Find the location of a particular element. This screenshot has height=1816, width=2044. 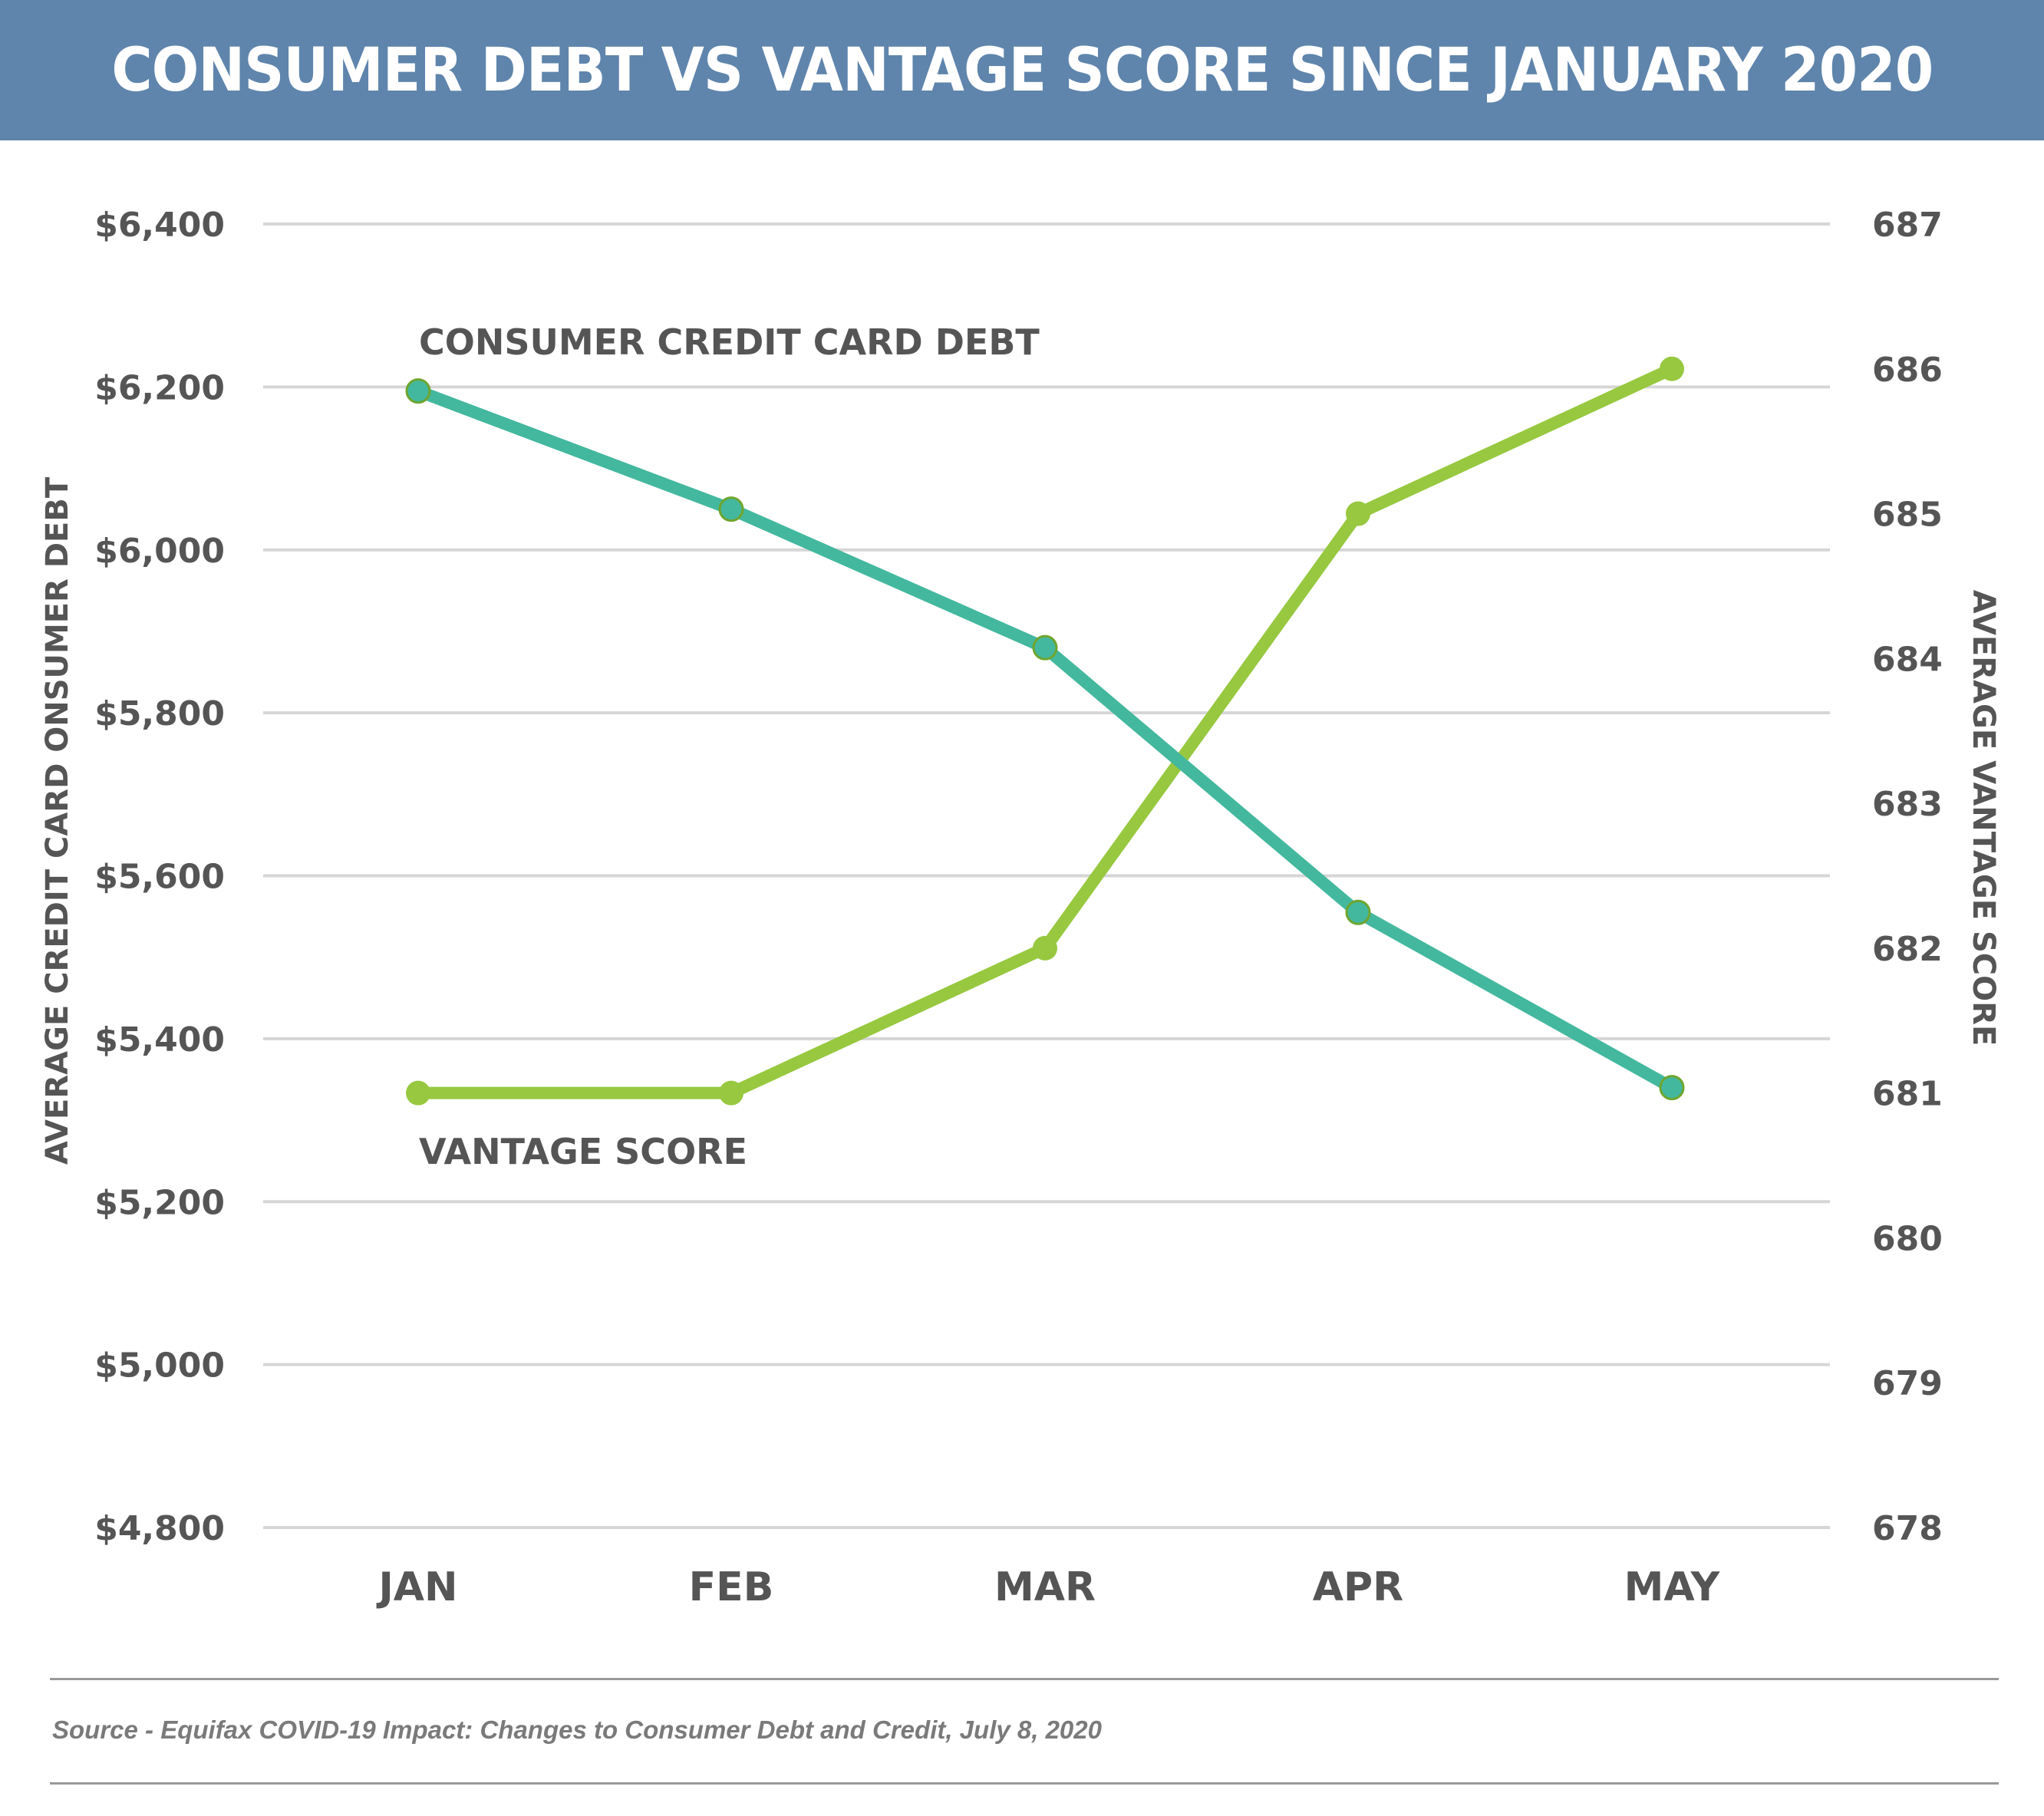

right-tick-label: 684 is located at coordinates (1907, 659).